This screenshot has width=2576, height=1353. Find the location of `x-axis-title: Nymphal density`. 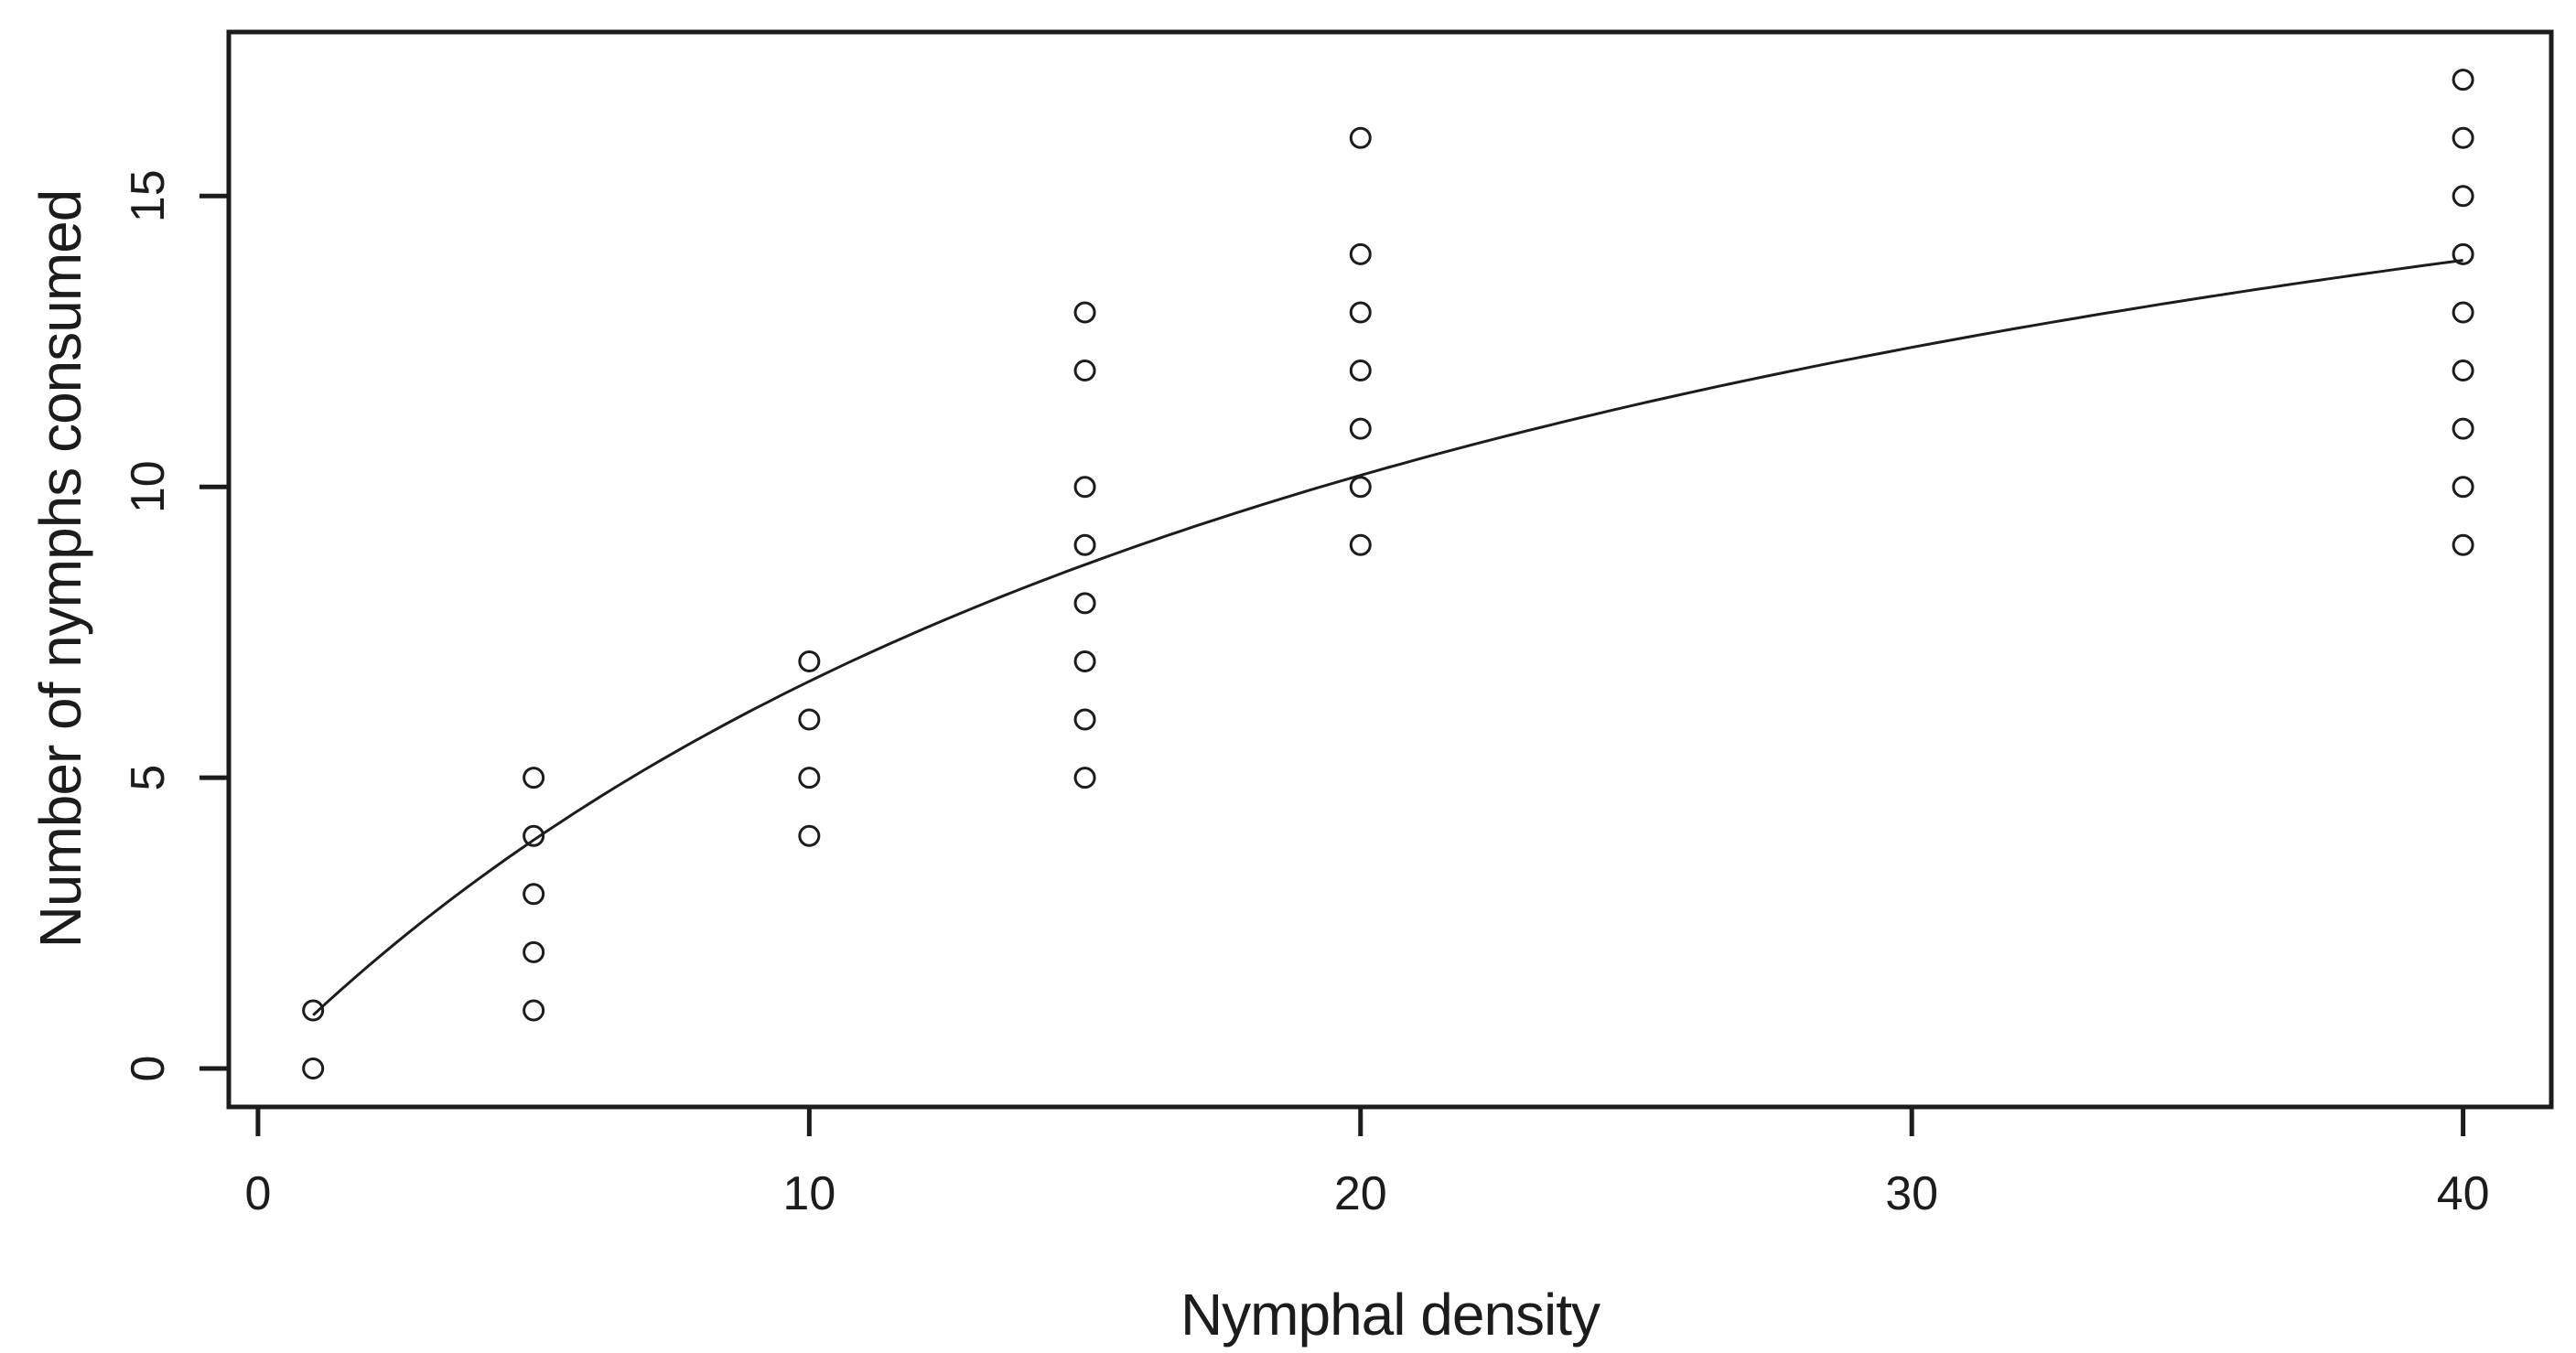

x-axis-title: Nymphal density is located at coordinates (1390, 1315).